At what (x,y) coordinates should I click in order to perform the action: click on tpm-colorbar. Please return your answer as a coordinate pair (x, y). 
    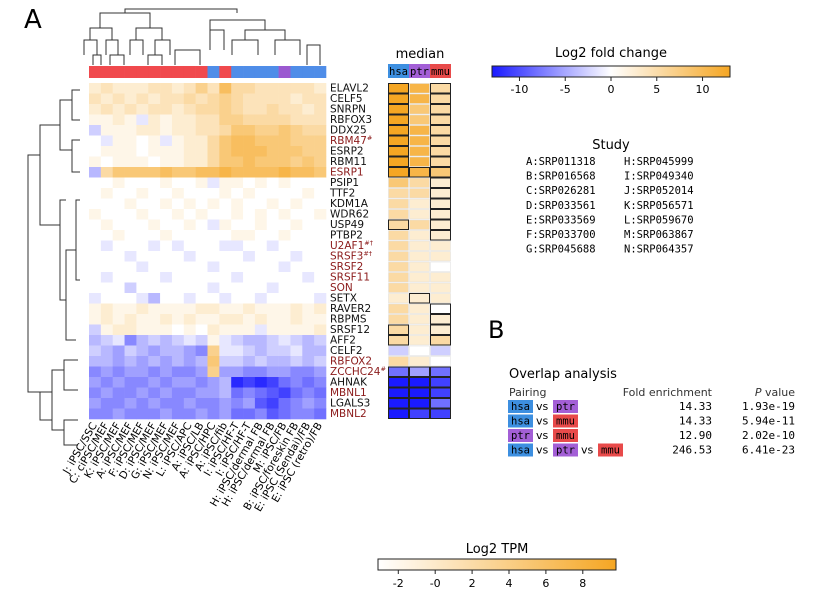
    Looking at the image, I should click on (497, 564).